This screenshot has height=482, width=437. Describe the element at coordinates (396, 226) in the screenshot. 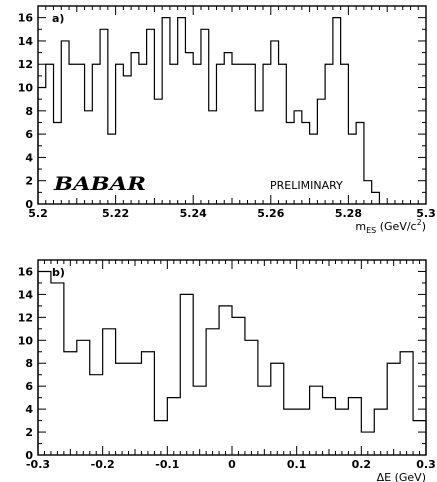

I see `x-axis-label-unit: (GeV/c` at that location.